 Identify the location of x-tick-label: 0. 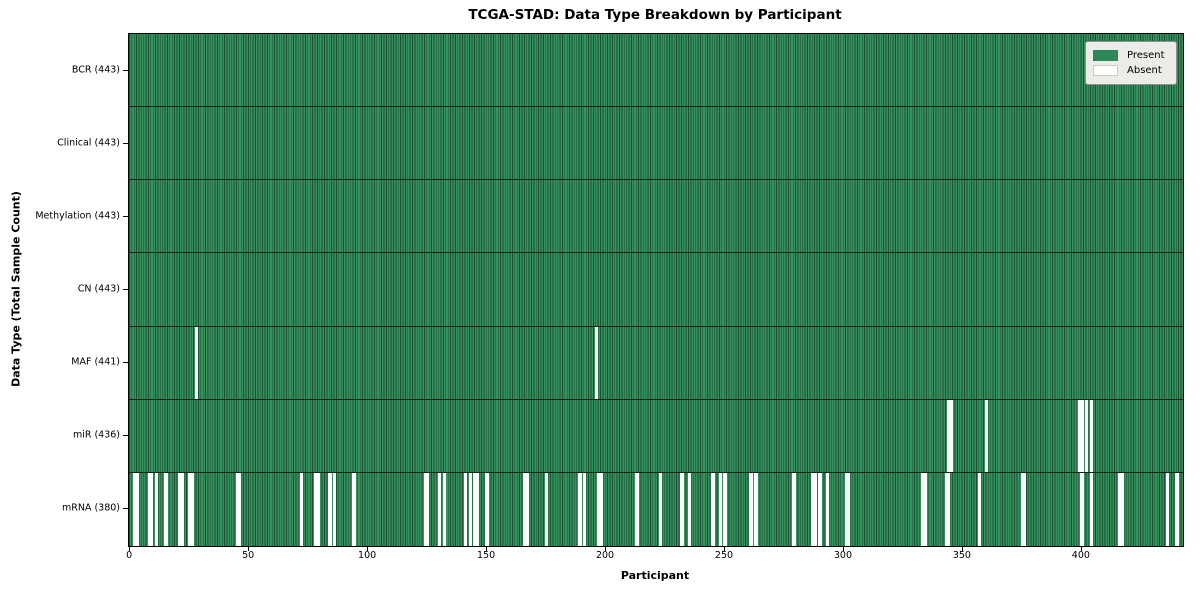
(129, 555).